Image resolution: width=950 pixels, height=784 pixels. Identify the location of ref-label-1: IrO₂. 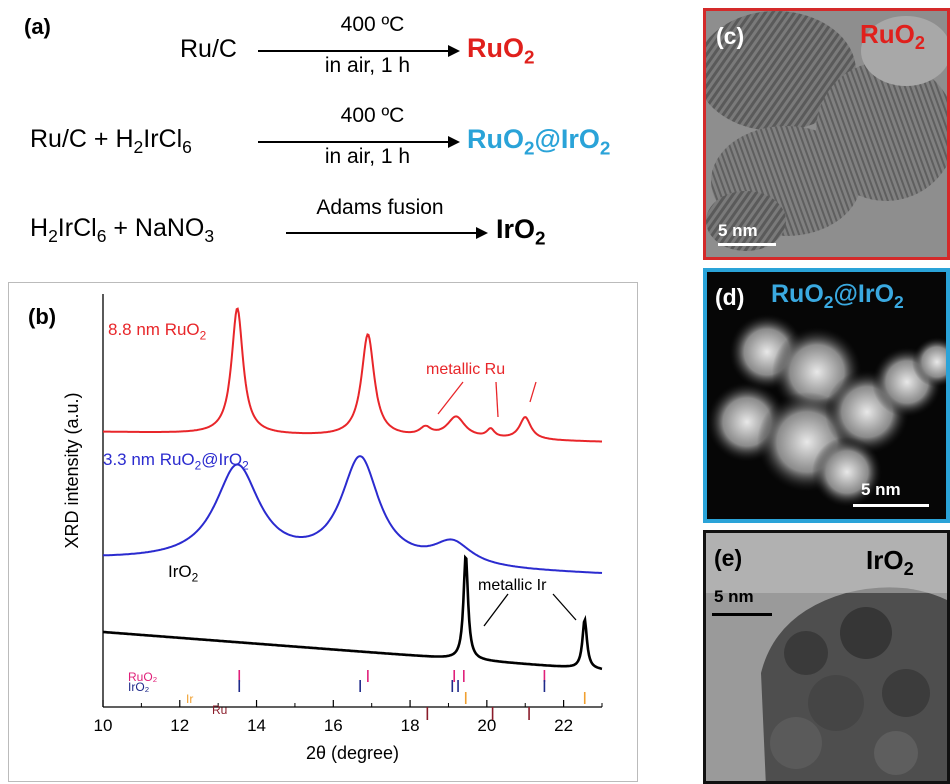
(139, 687).